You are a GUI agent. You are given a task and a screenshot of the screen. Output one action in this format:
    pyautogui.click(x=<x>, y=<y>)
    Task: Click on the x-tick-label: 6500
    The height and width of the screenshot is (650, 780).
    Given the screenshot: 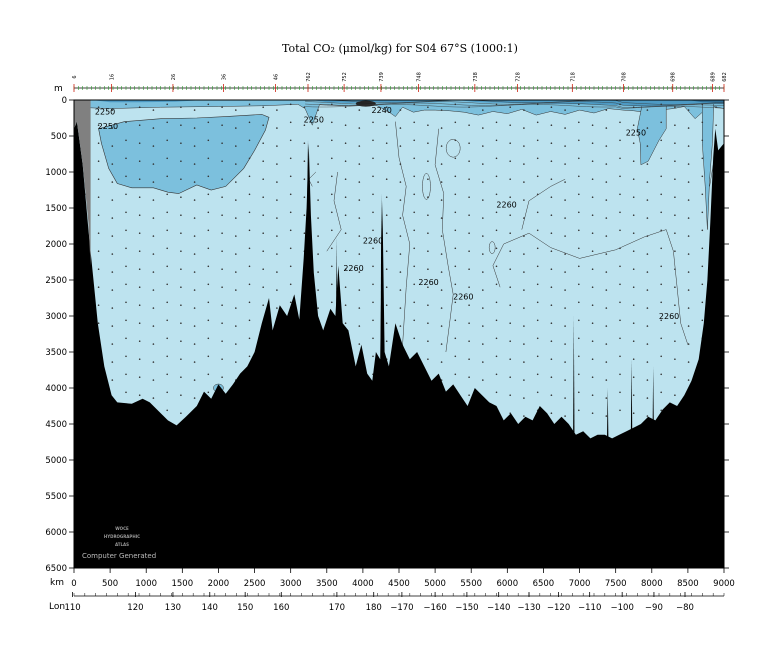 What is the action you would take?
    pyautogui.click(x=544, y=584)
    